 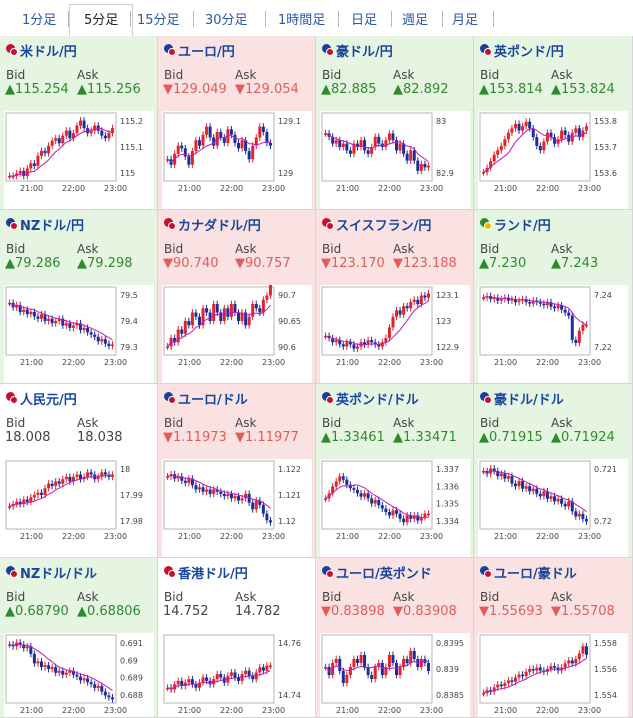 I want to click on chart-link: 129.1 129 21:00 22:00 23:00, so click(x=237, y=160).